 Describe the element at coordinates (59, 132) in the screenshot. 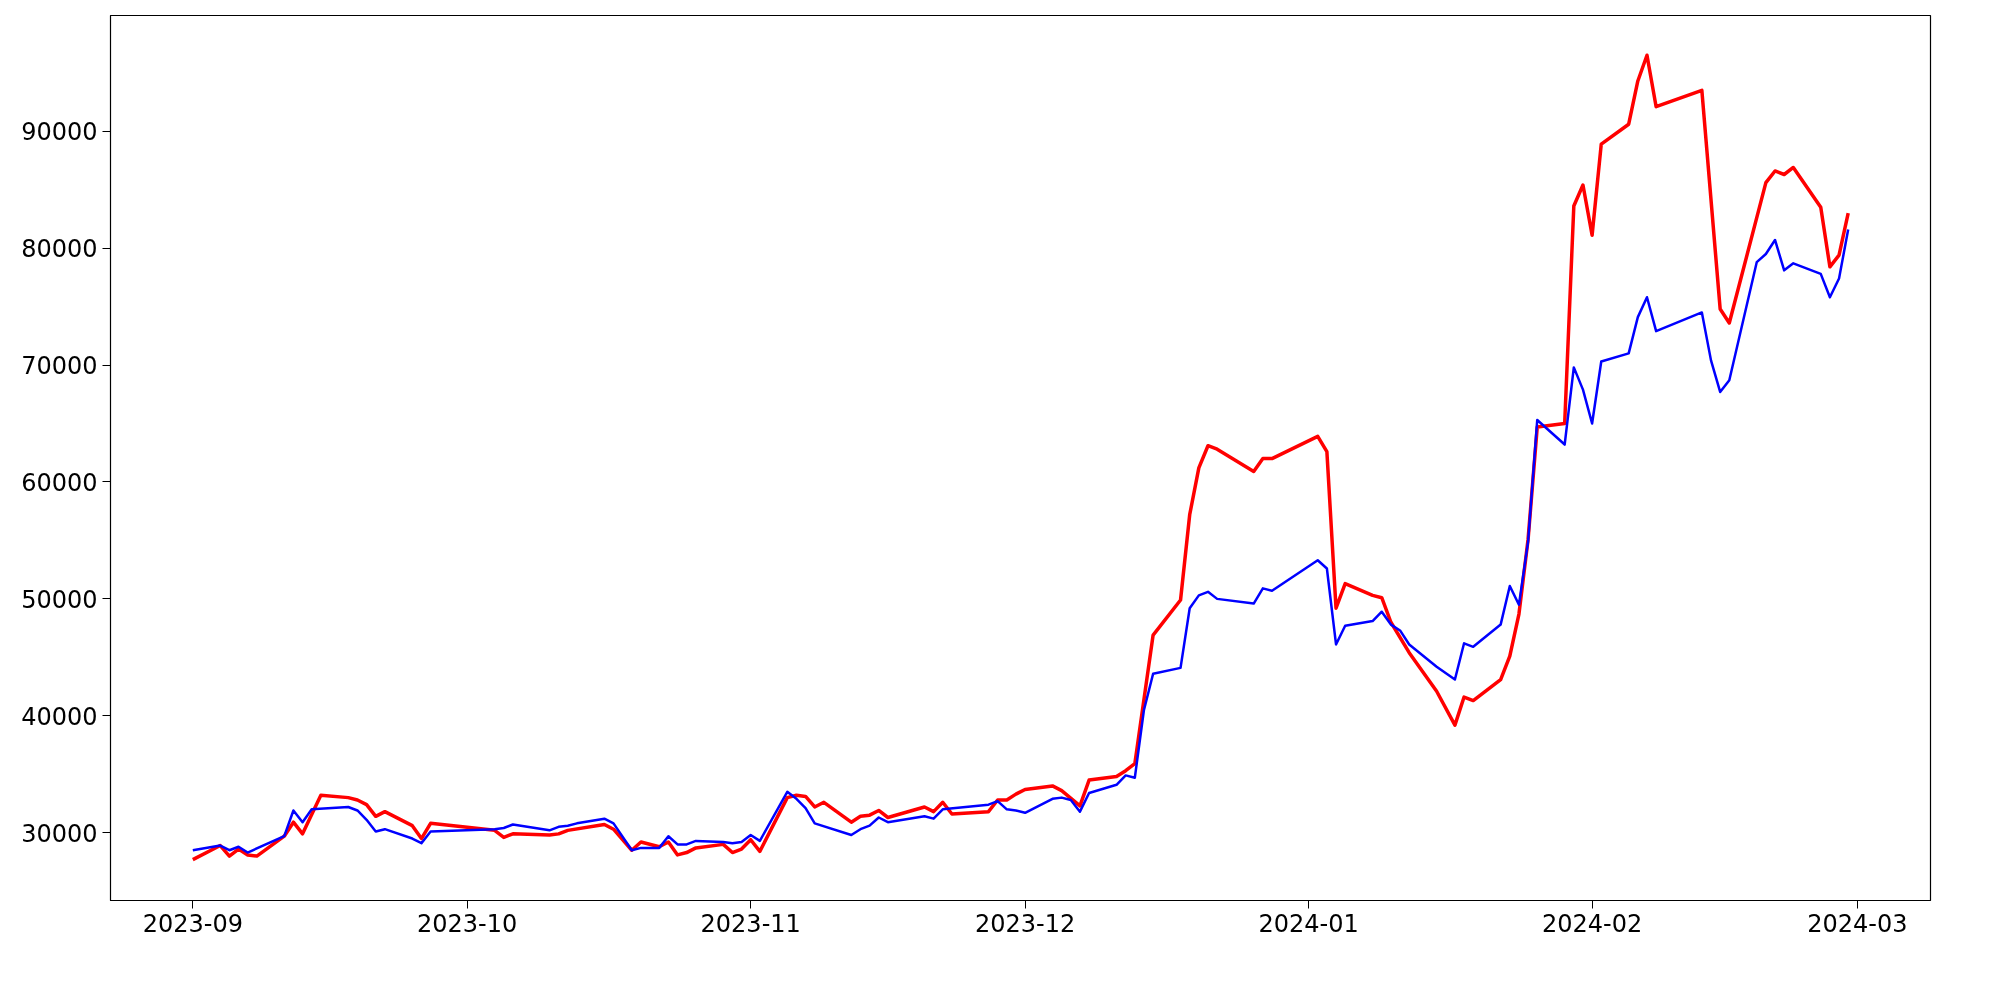

I see `y-tick-label: 90000` at that location.